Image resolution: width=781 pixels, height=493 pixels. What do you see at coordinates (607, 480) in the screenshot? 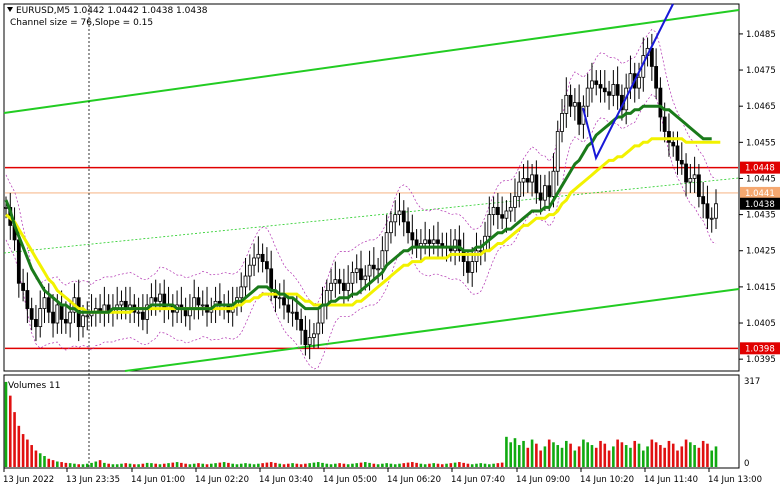
I see `time-tick-label: 14 Jun 10:20` at bounding box center [607, 480].